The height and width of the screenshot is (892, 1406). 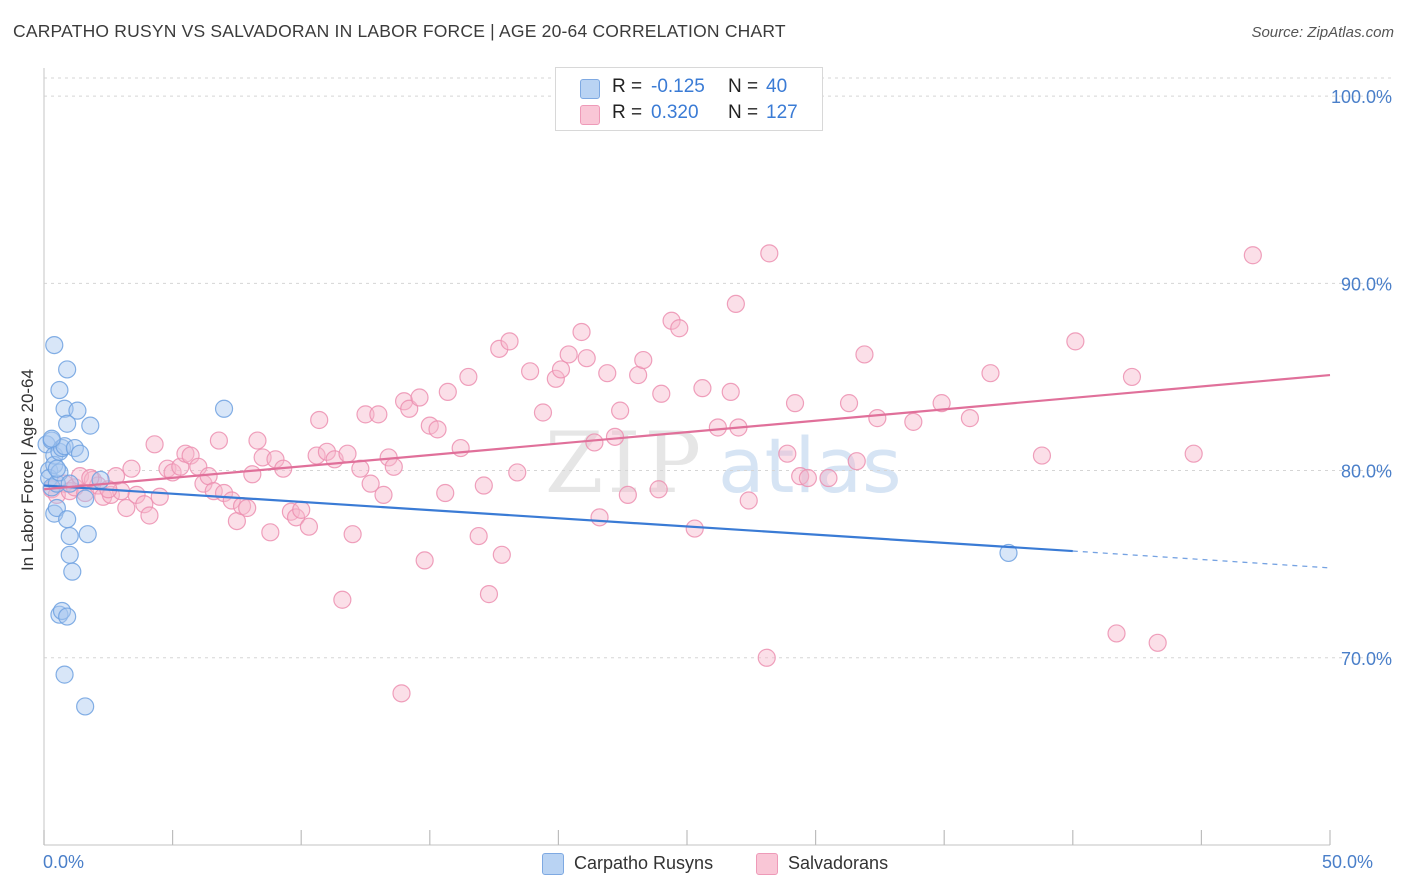 I want to click on carpatho-trendline, so click(x=558, y=518).